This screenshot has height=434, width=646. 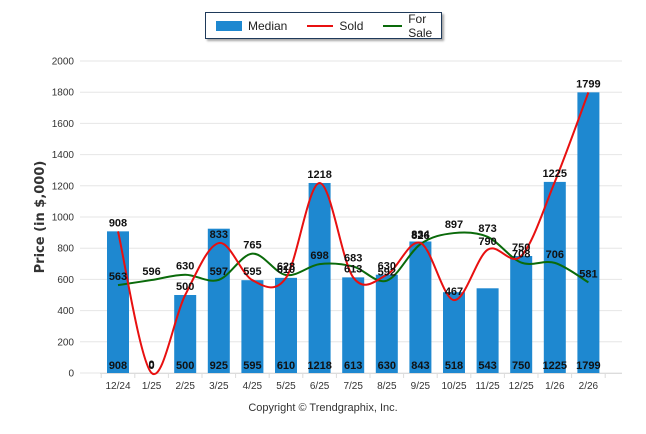 I want to click on median-data-label: 1218, so click(x=319, y=366).